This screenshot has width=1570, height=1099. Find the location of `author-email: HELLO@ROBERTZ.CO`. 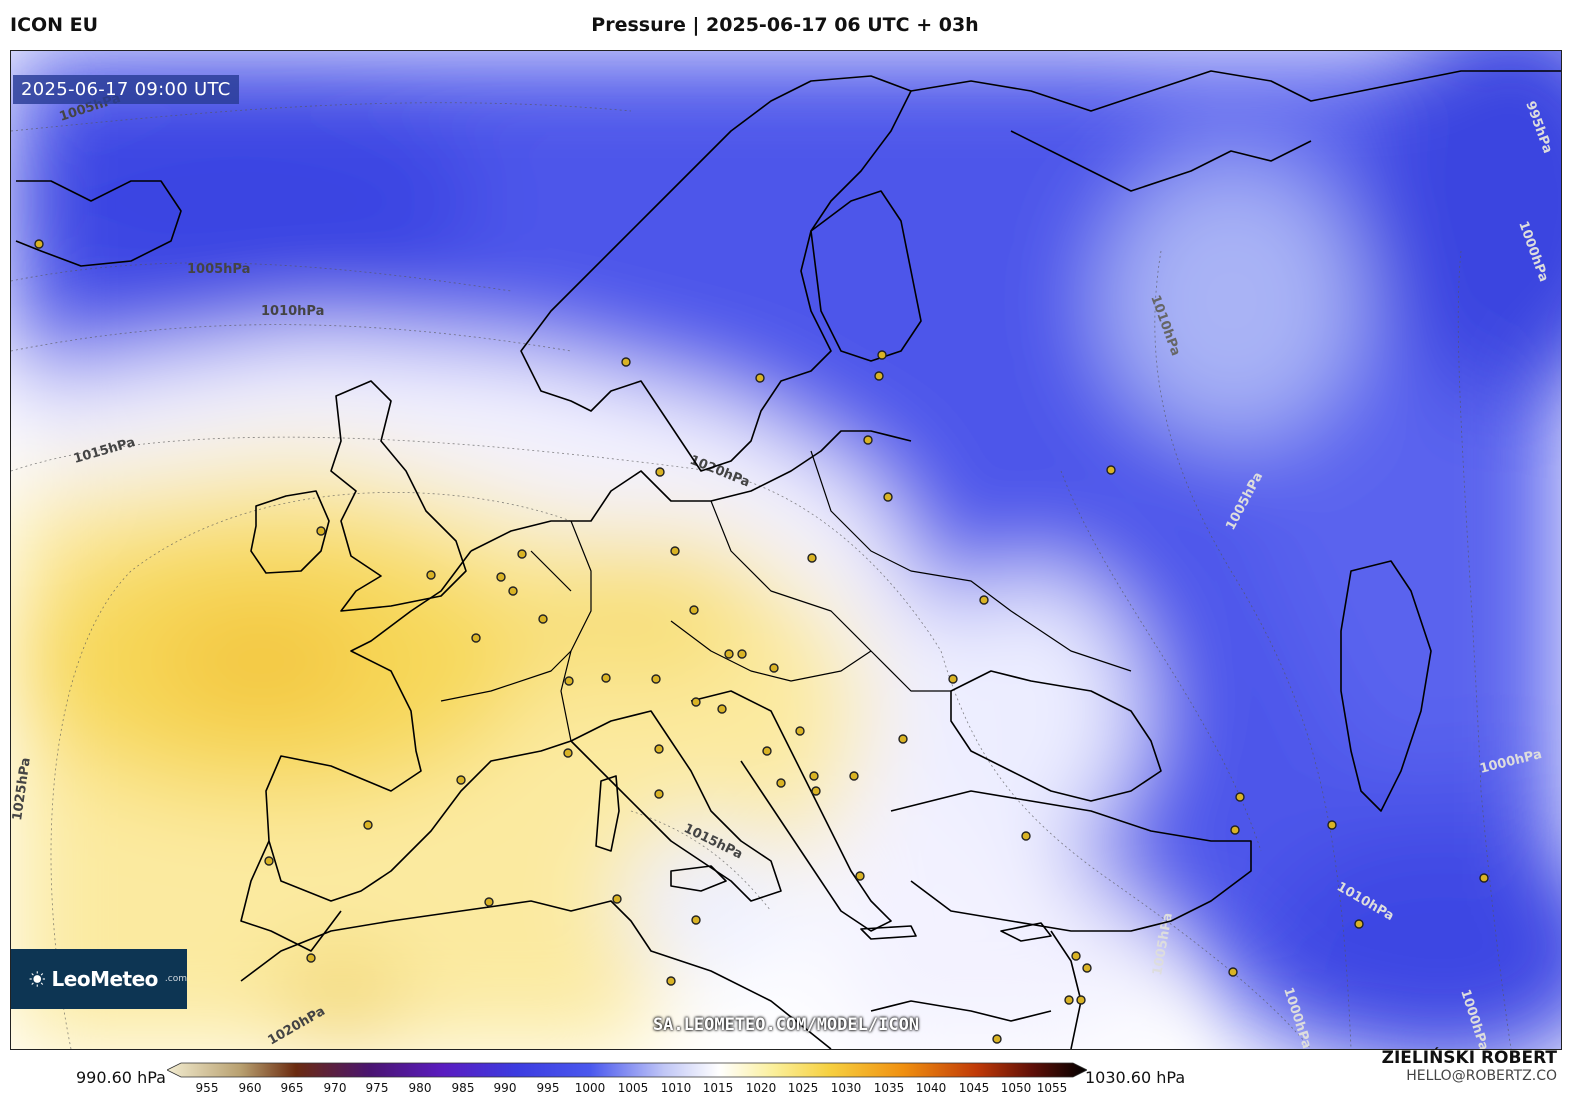

author-email: HELLO@ROBERTZ.CO is located at coordinates (1481, 1076).